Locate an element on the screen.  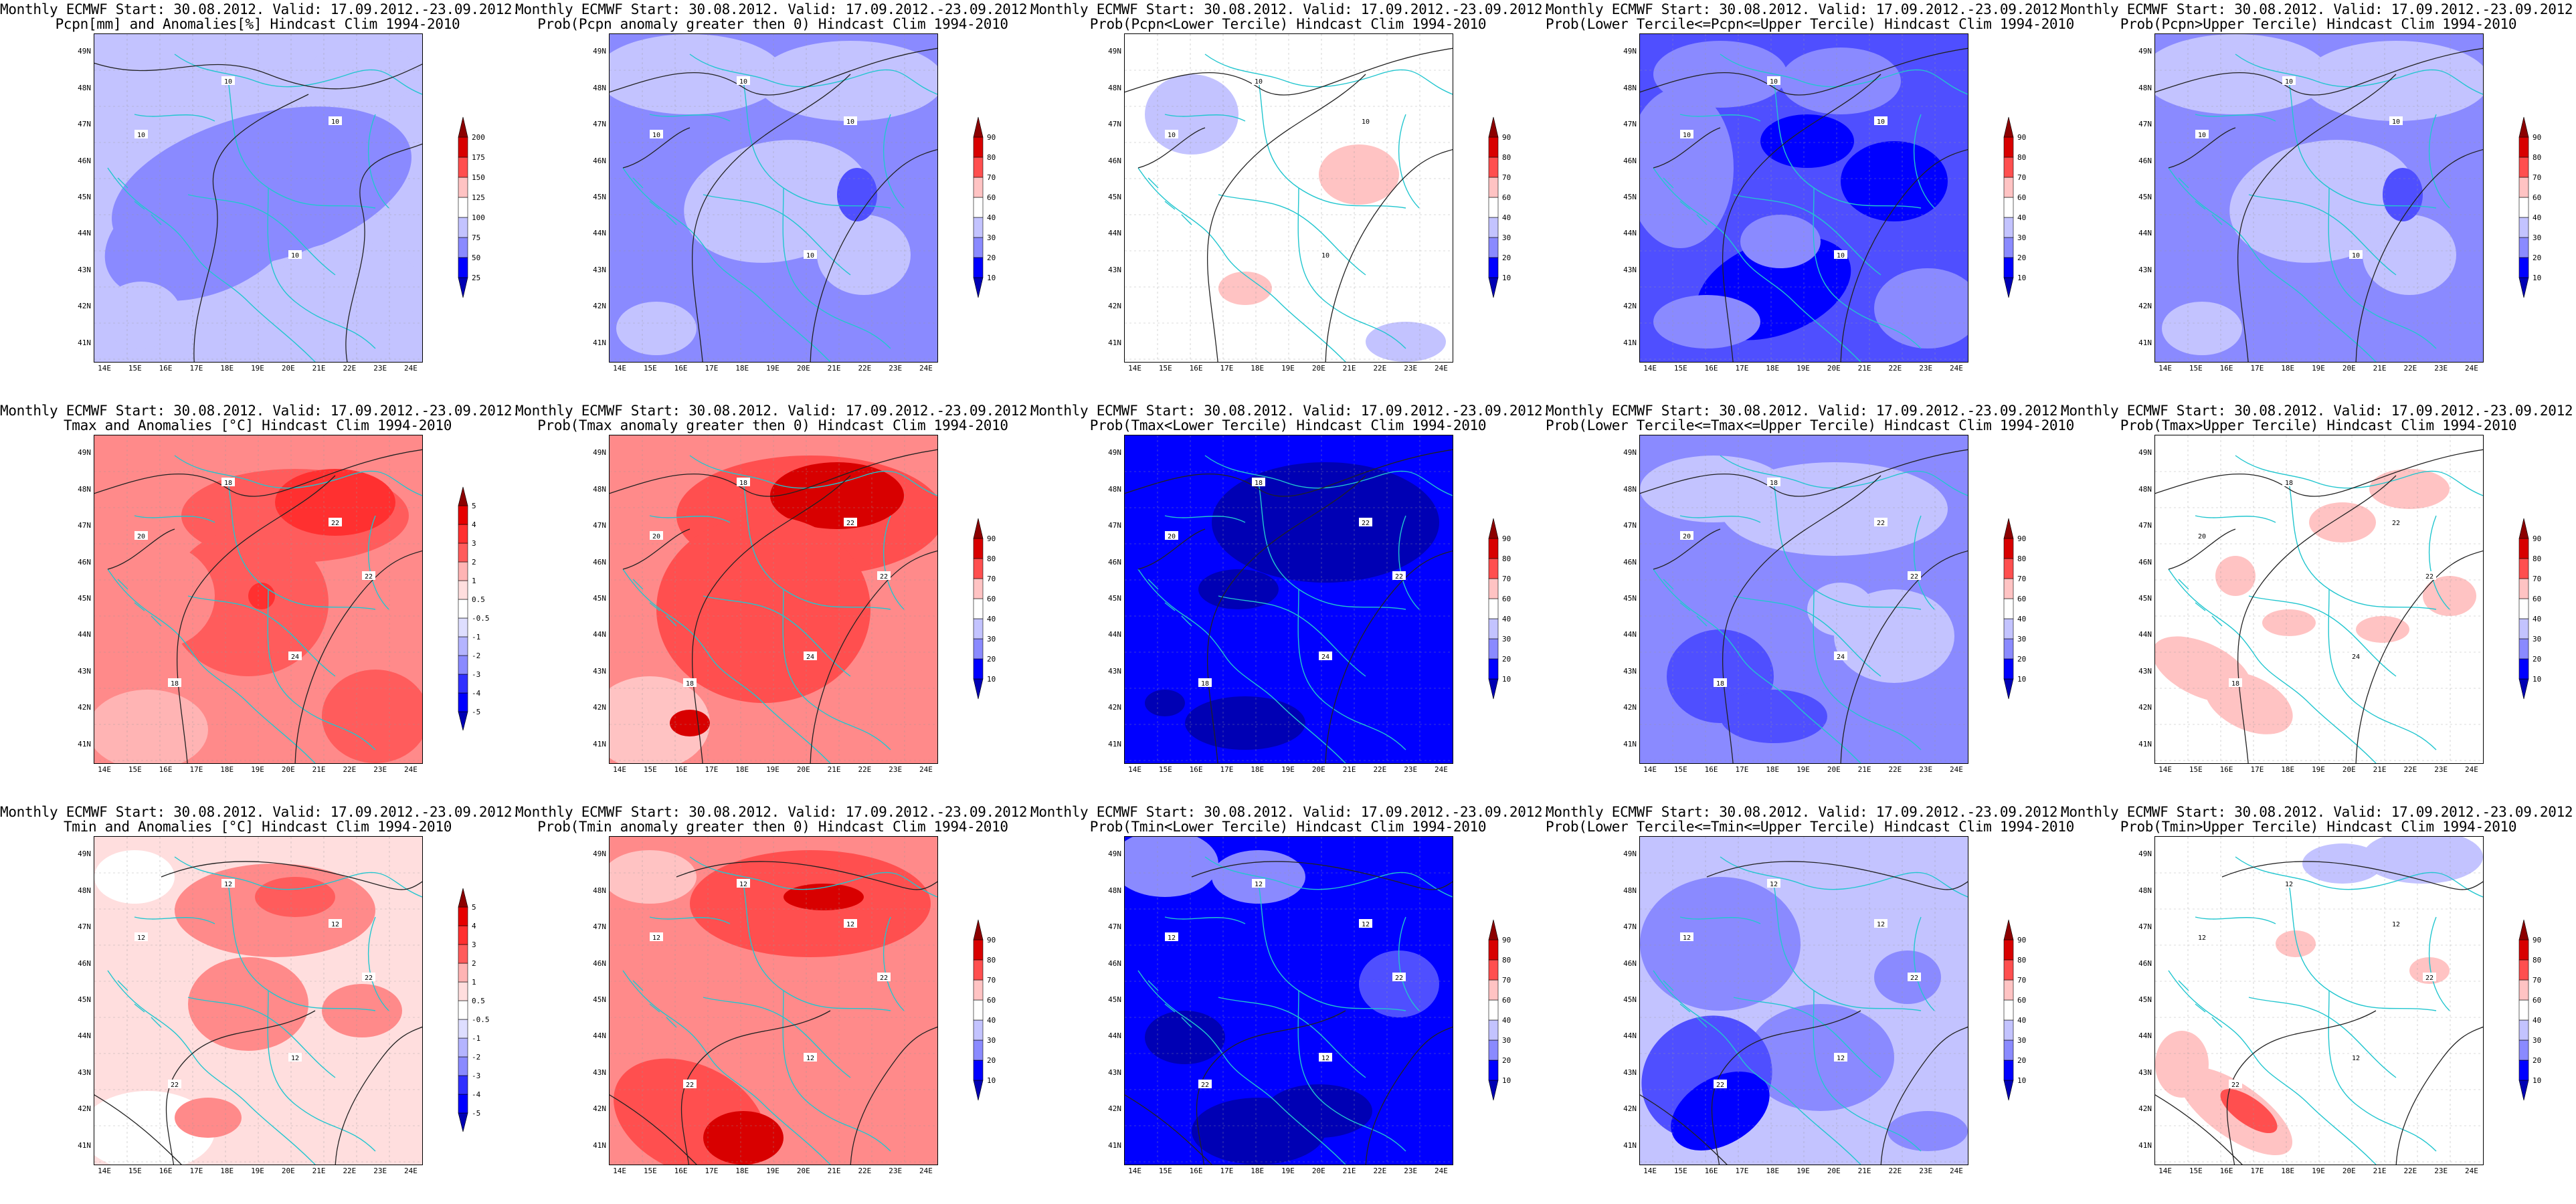
lon-tick-label: 20E is located at coordinates (1318, 1171).